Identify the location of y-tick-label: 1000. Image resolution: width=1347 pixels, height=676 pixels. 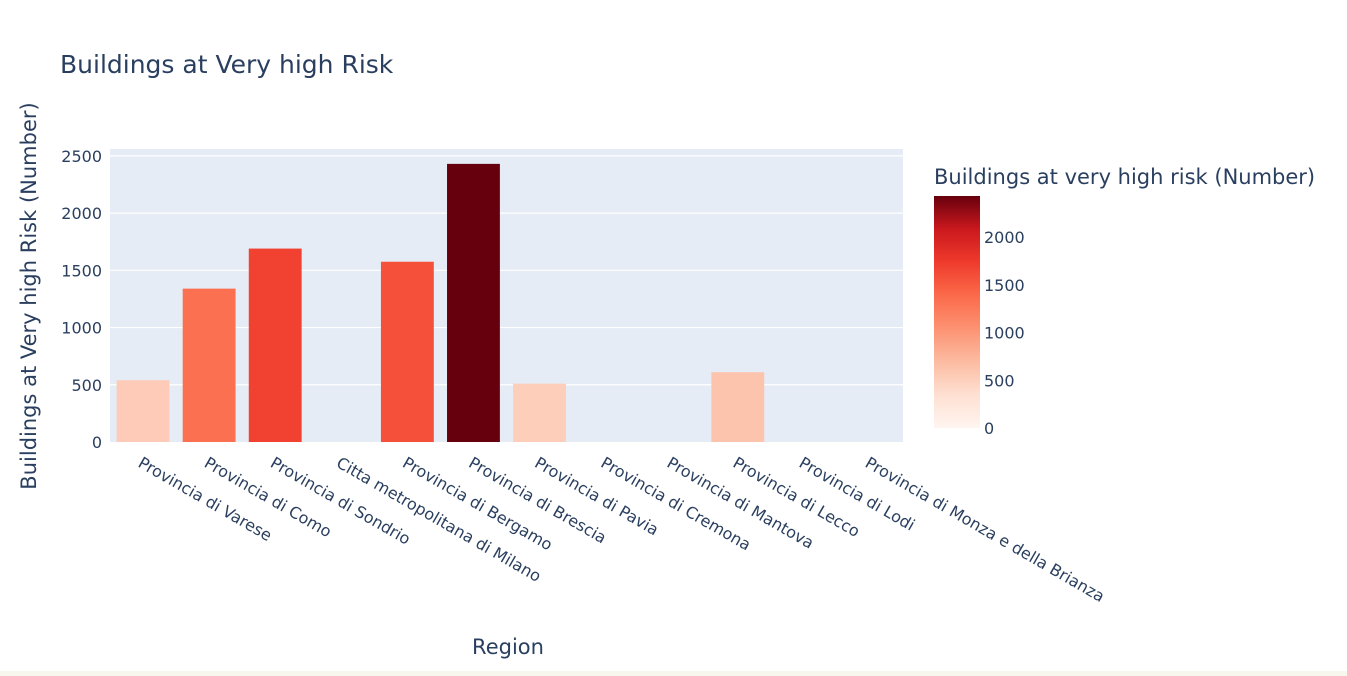
(81, 328).